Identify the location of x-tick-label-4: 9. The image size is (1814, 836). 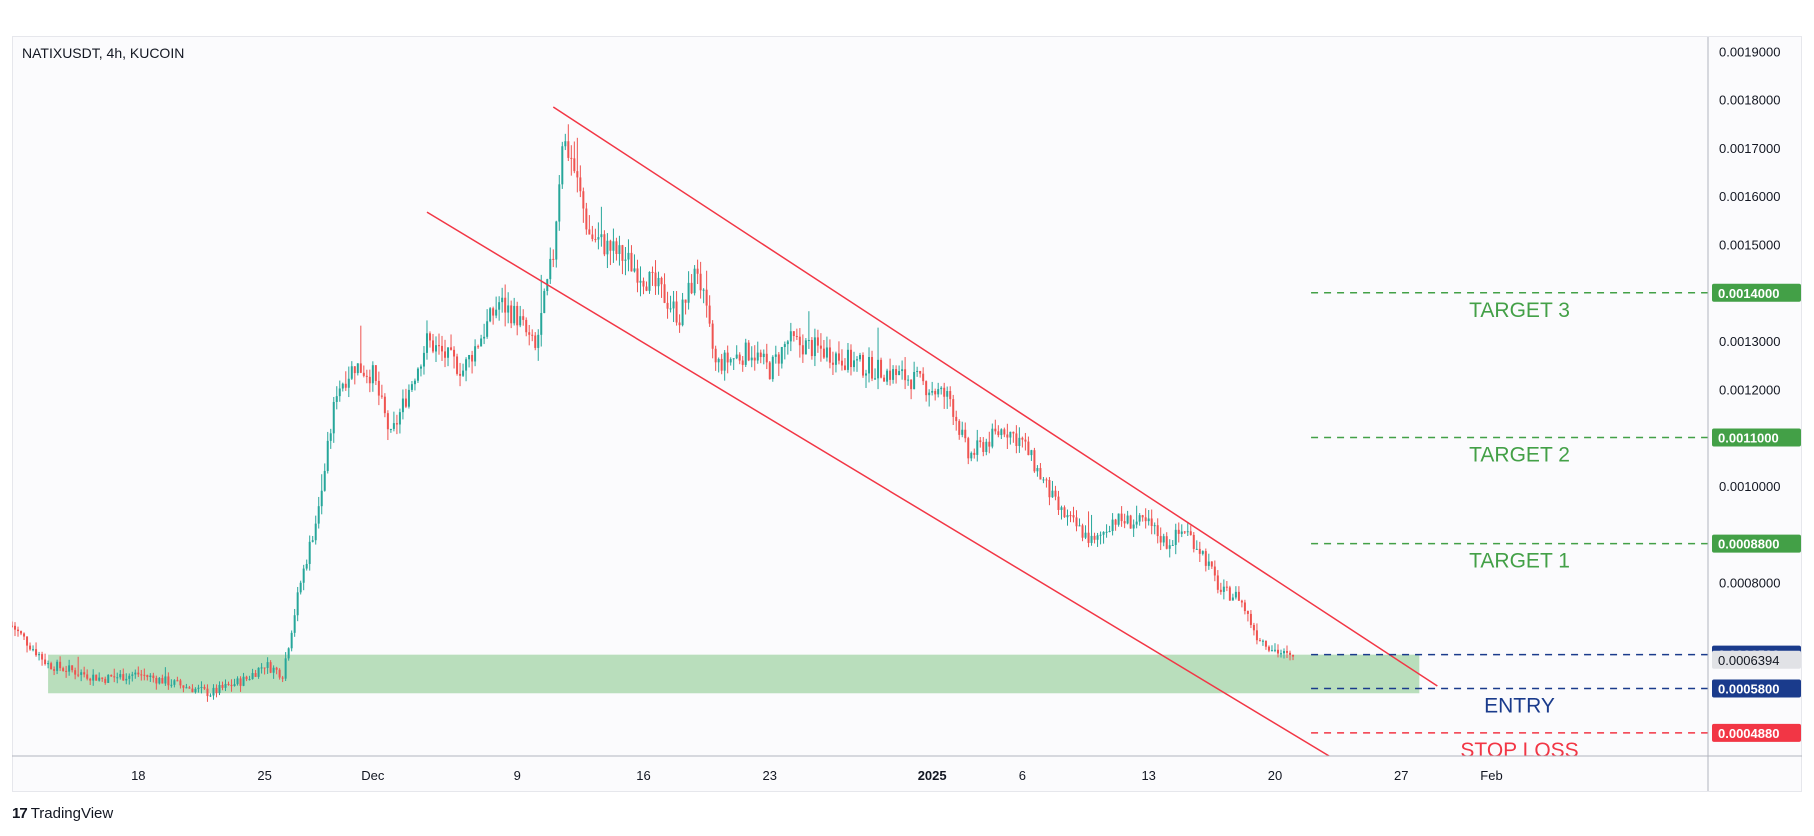
(517, 775).